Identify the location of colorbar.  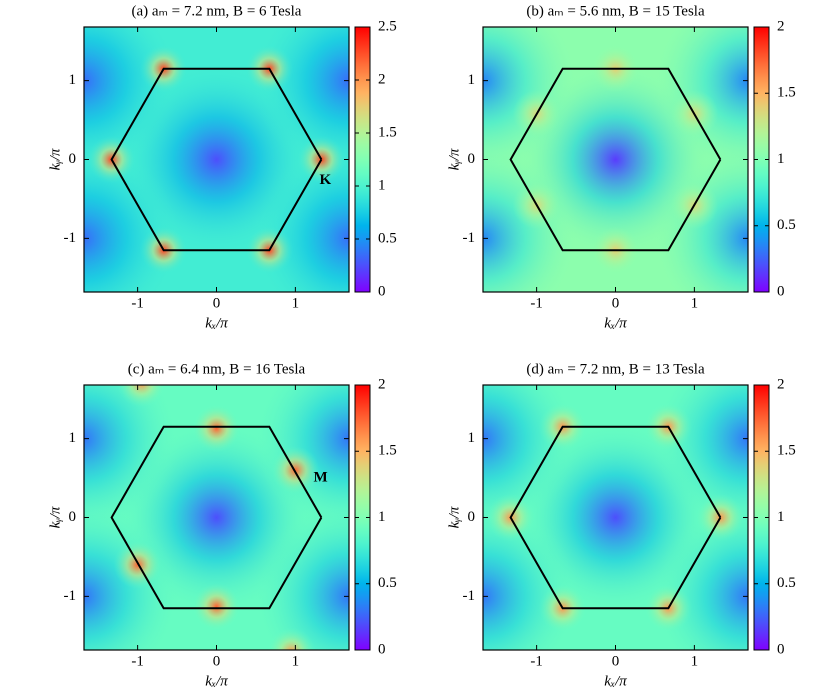
(362, 159).